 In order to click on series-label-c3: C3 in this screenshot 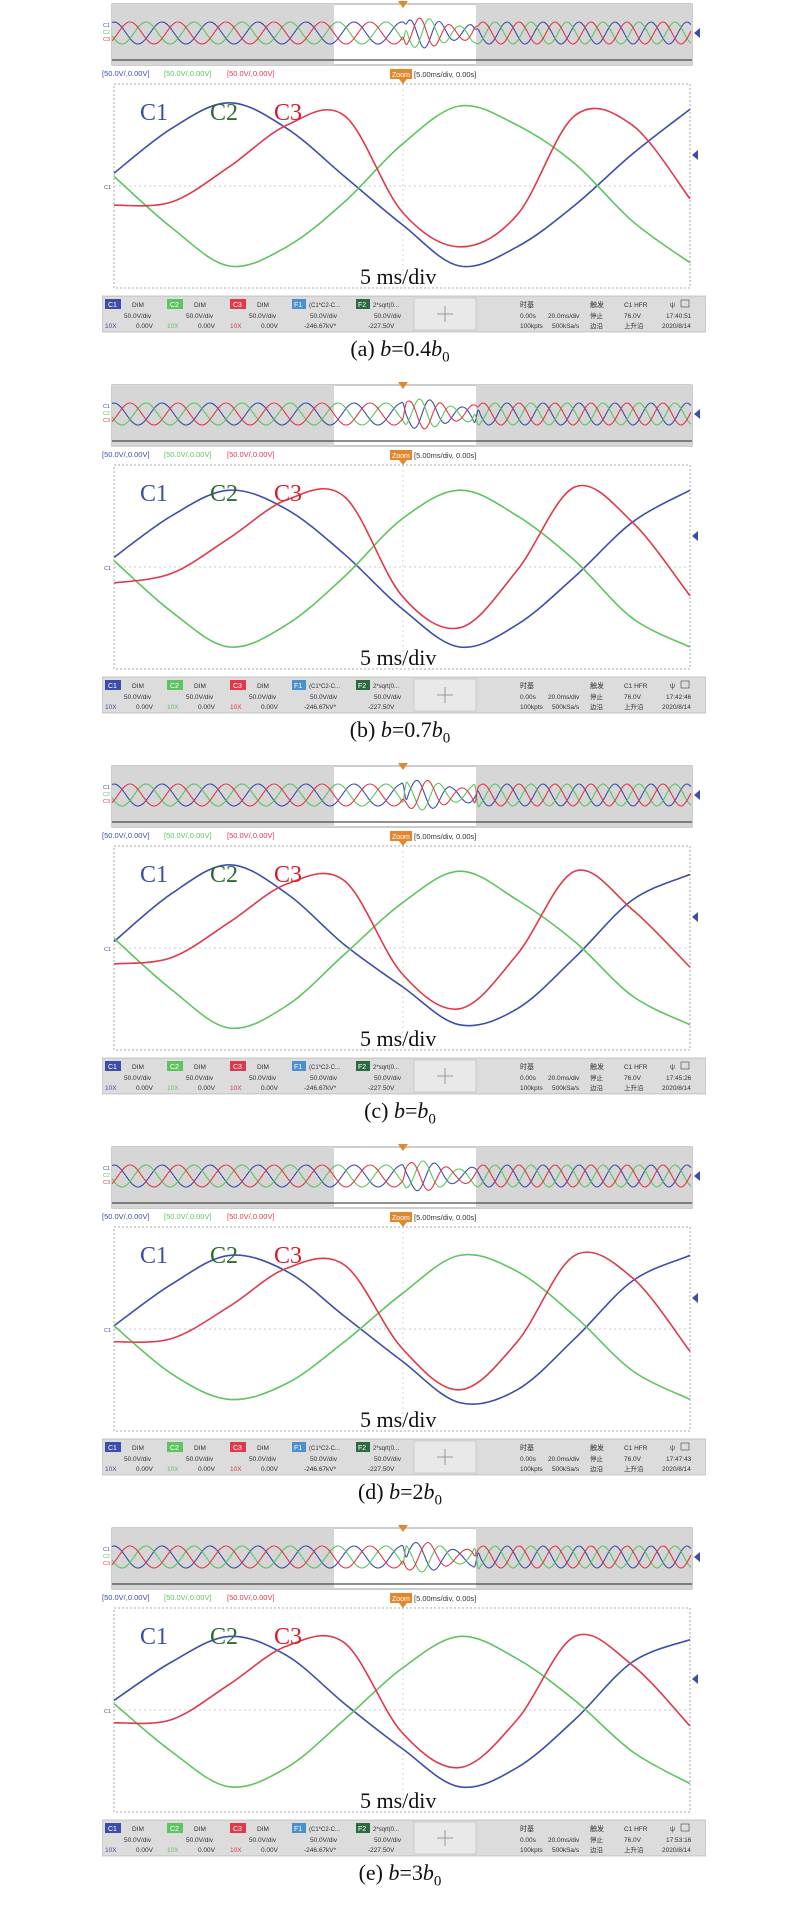, I will do `click(288, 494)`.